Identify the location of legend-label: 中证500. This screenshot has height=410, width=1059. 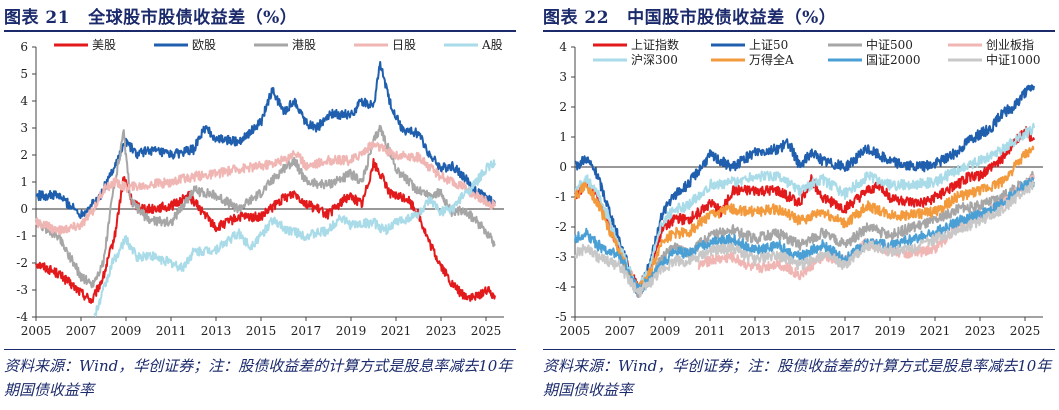
(889, 44).